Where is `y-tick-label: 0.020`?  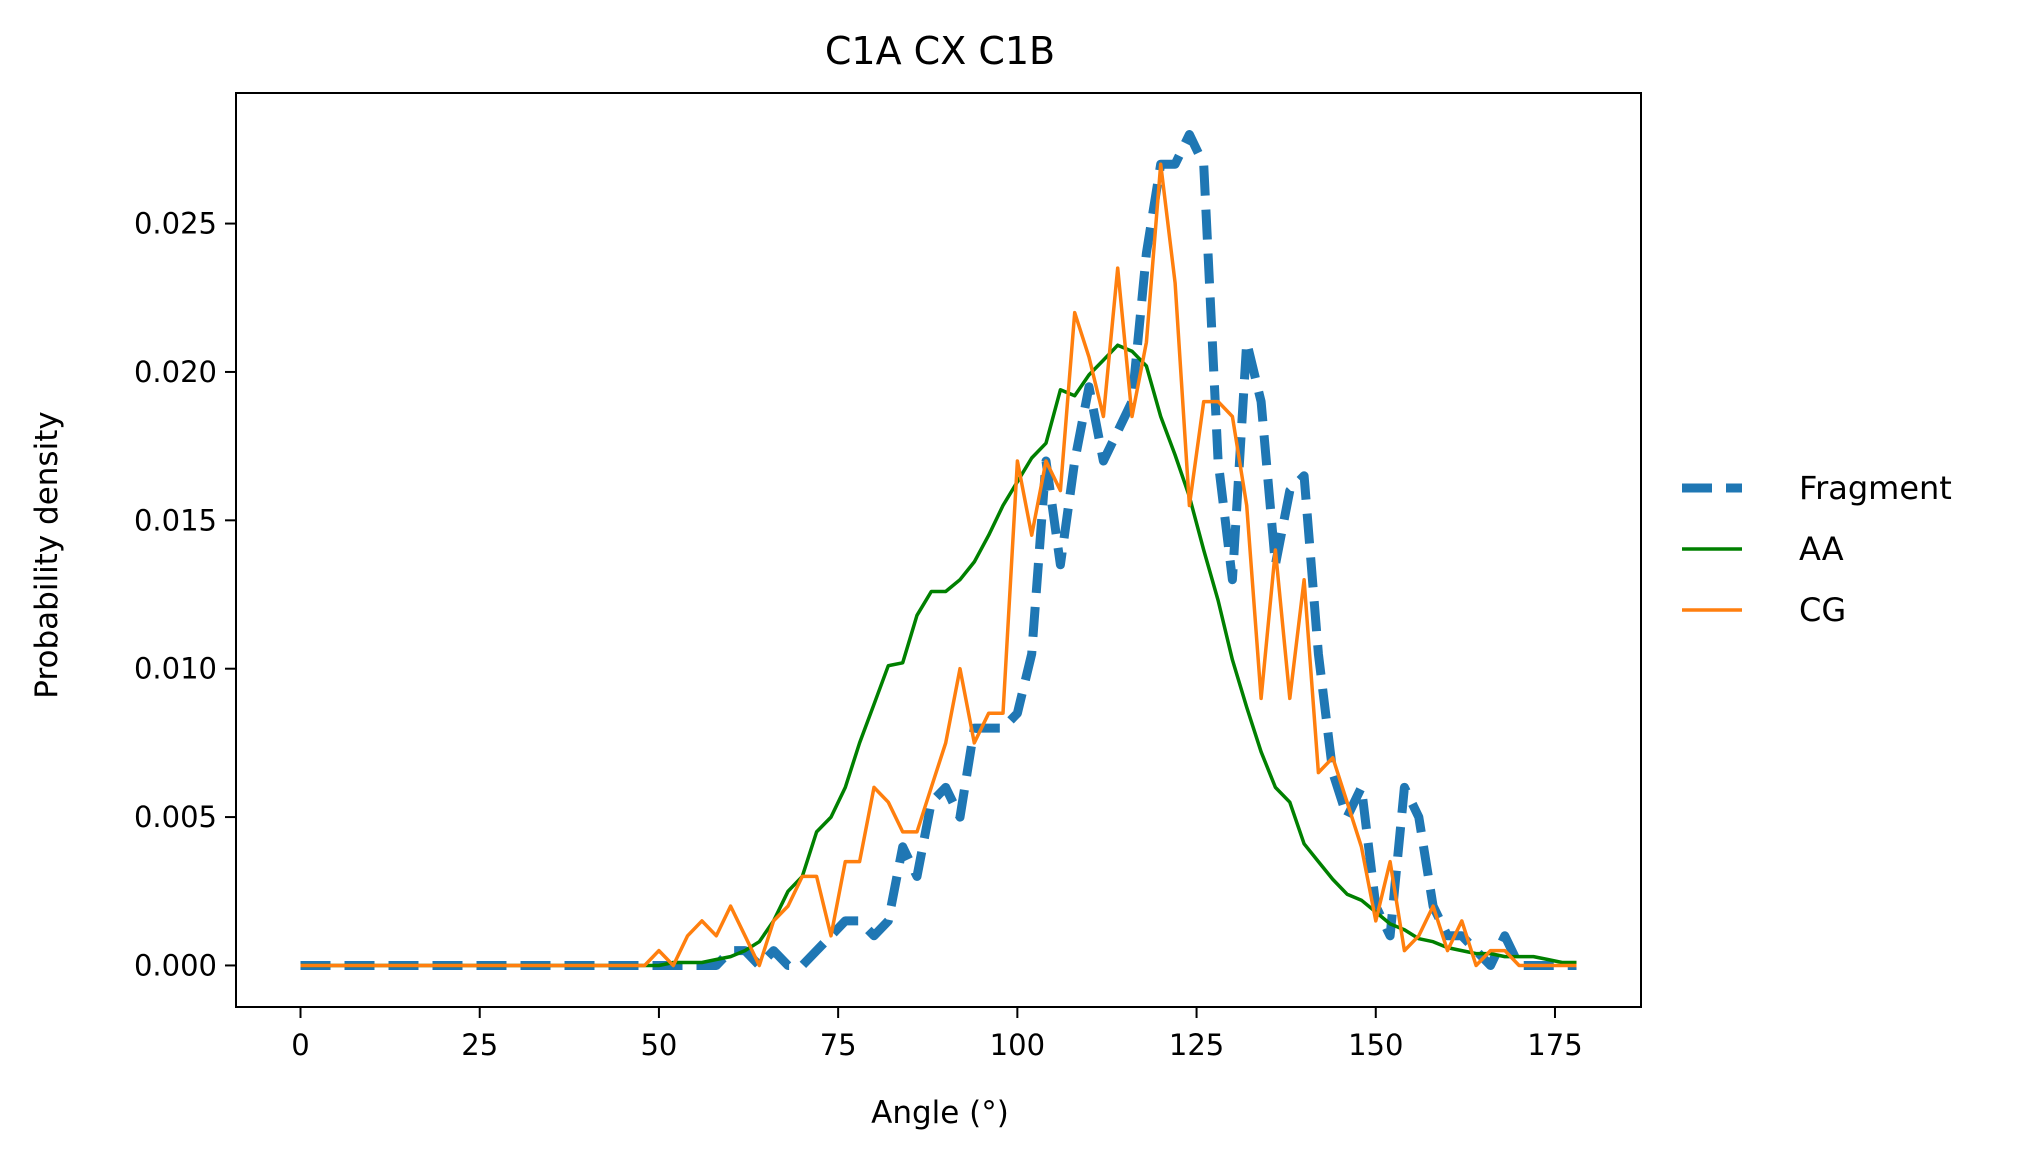 y-tick-label: 0.020 is located at coordinates (175, 372).